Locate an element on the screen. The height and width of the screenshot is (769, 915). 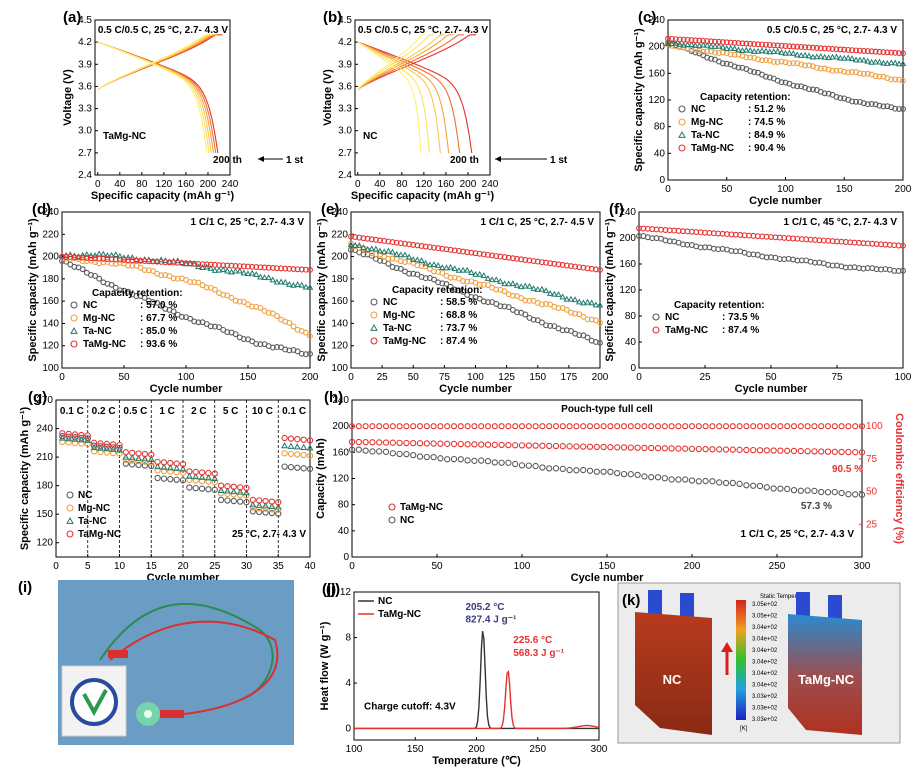
x-tick-label: 40 is located at coordinates (310, 566).